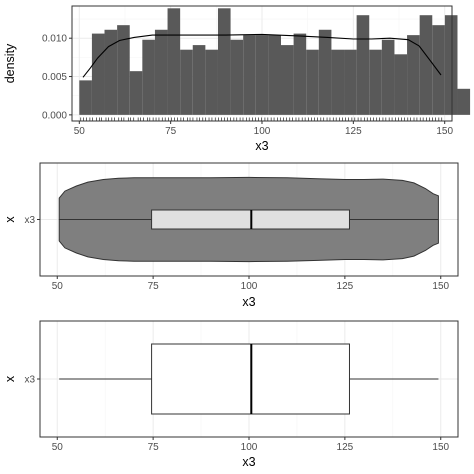  Describe the element at coordinates (54, 77) in the screenshot. I see `y-tick-label: 0.005` at that location.